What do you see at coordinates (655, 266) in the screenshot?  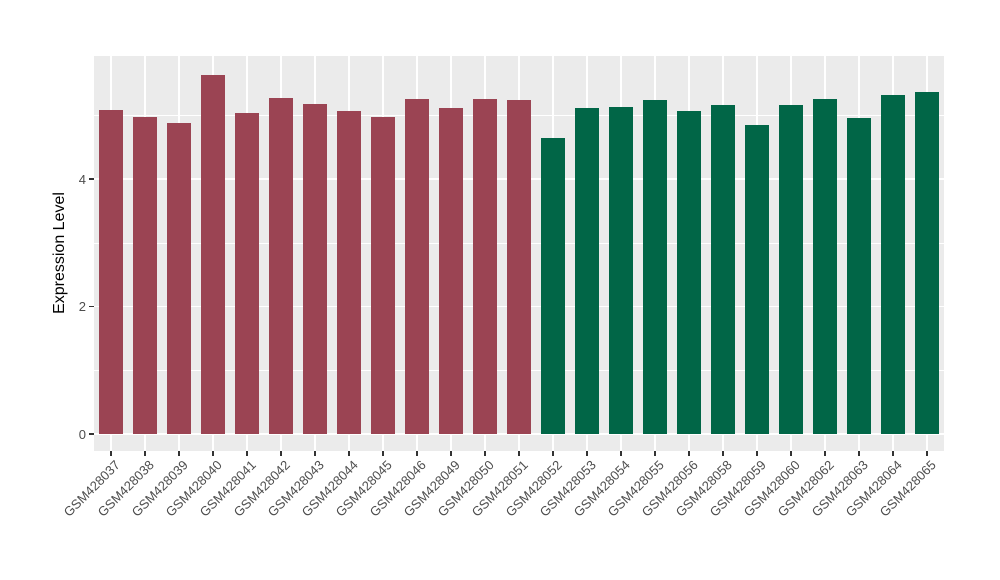 I see `bar-GSM428055` at bounding box center [655, 266].